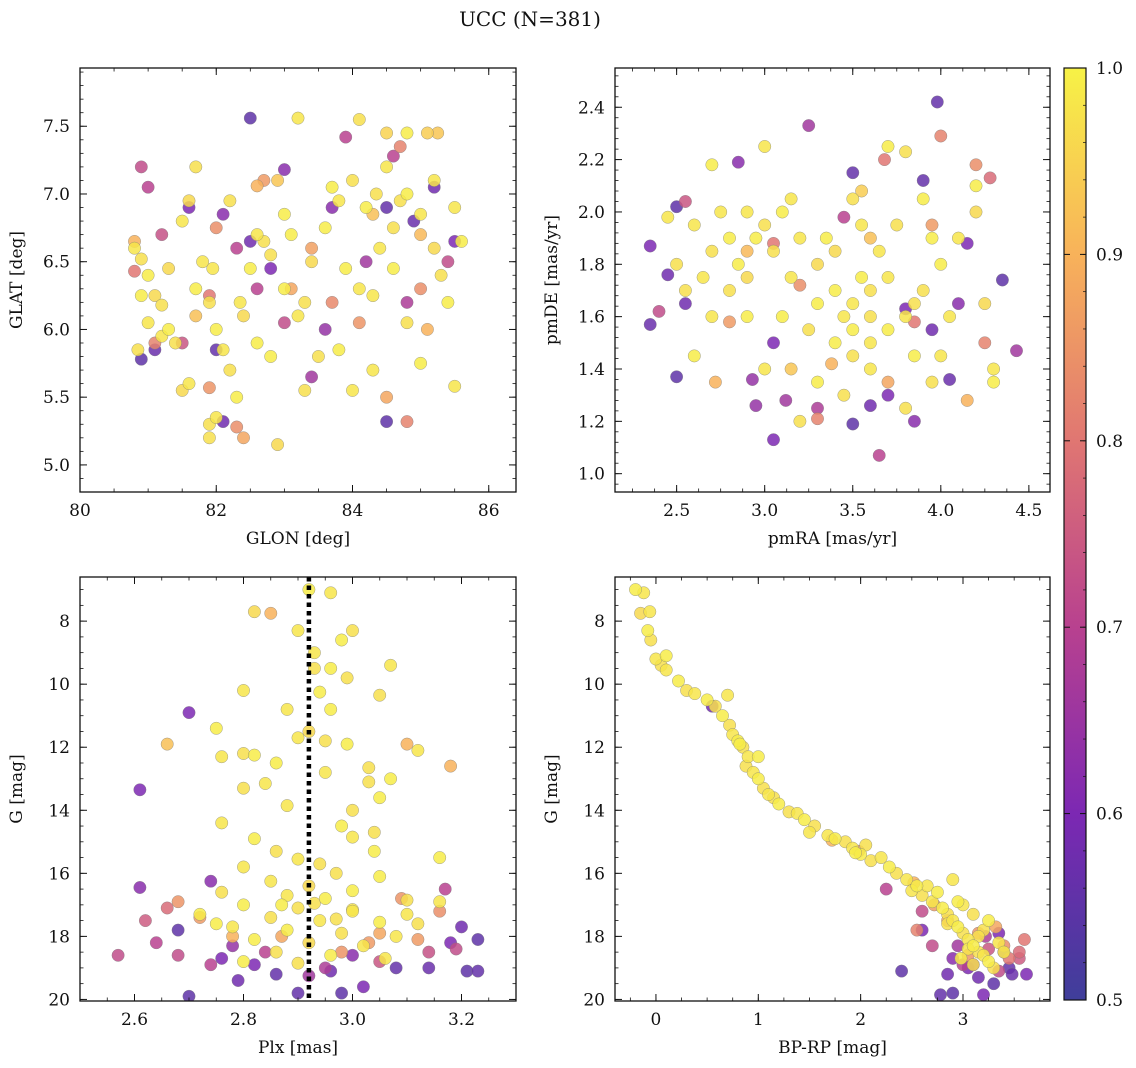 The height and width of the screenshot is (1068, 1136). Describe the element at coordinates (940, 511) in the screenshot. I see `x-tick-label: 4.0` at that location.